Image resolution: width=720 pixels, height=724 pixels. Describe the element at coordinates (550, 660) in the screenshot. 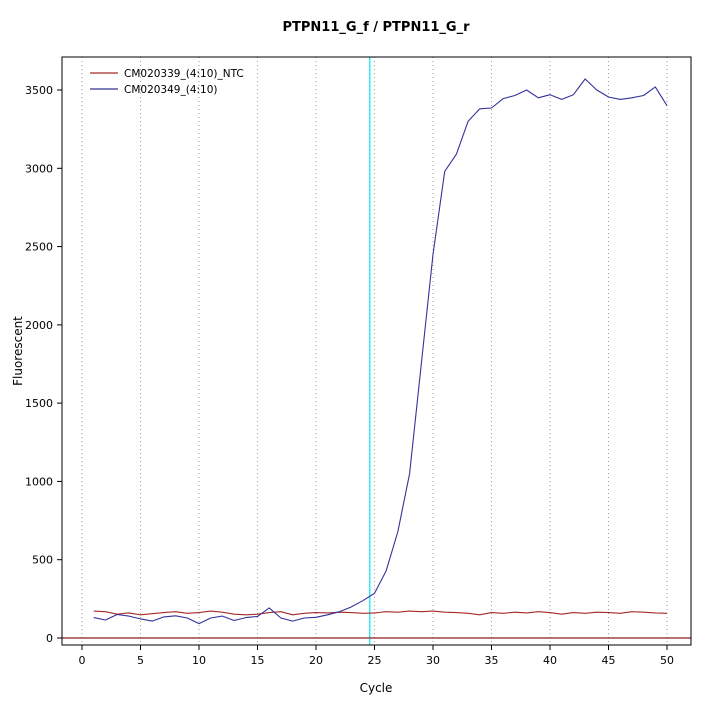

I see `x-tick-label: 40` at that location.